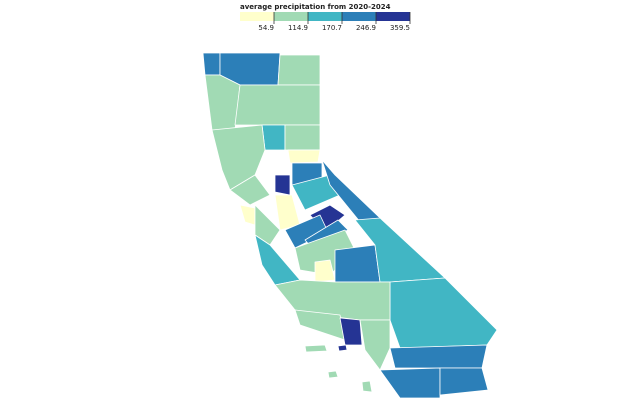 Image resolution: width=640 pixels, height=400 pixels. What do you see at coordinates (298, 28) in the screenshot?
I see `legend-tick-label: 114.9` at bounding box center [298, 28].